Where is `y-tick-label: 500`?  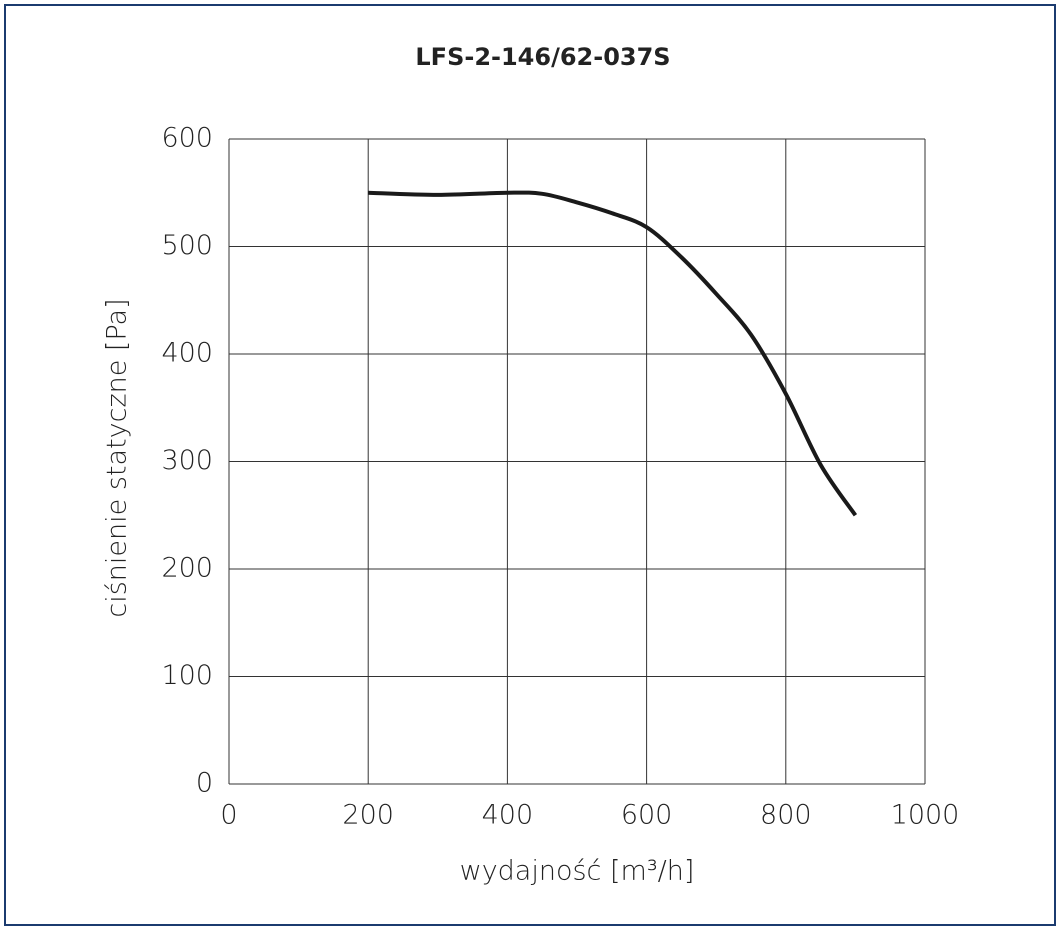
y-tick-label: 500 is located at coordinates (187, 245).